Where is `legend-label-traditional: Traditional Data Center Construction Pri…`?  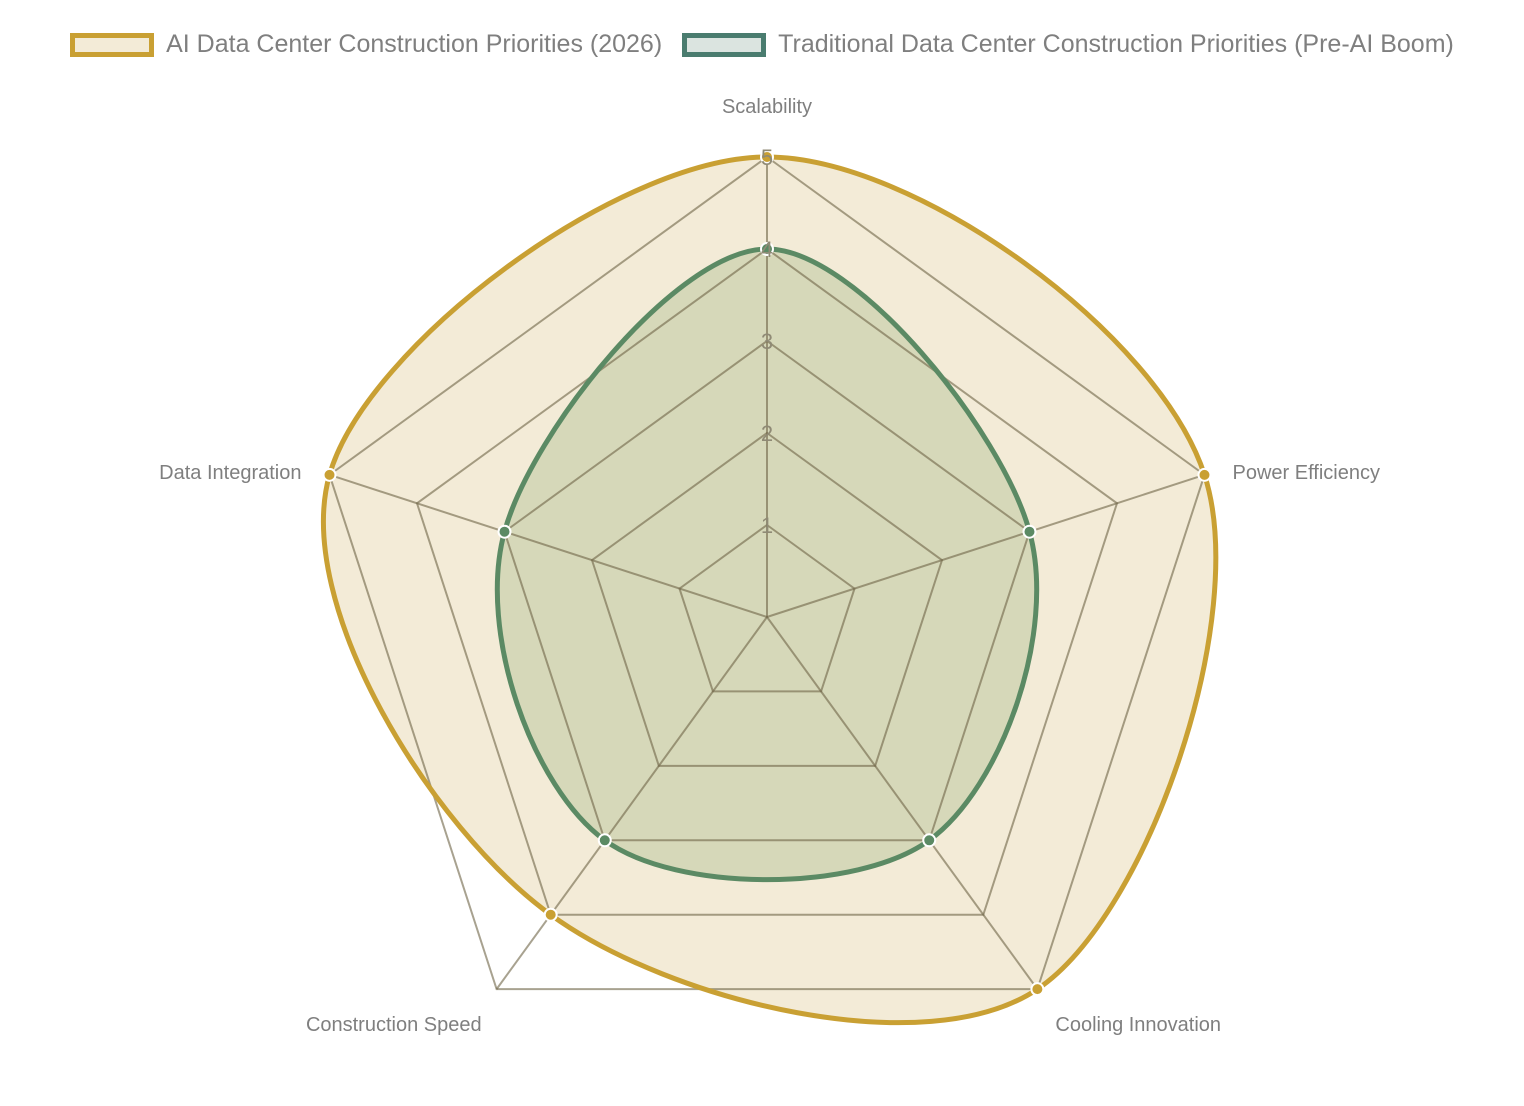
legend-label-traditional: Traditional Data Center Construction Pri… is located at coordinates (1116, 44).